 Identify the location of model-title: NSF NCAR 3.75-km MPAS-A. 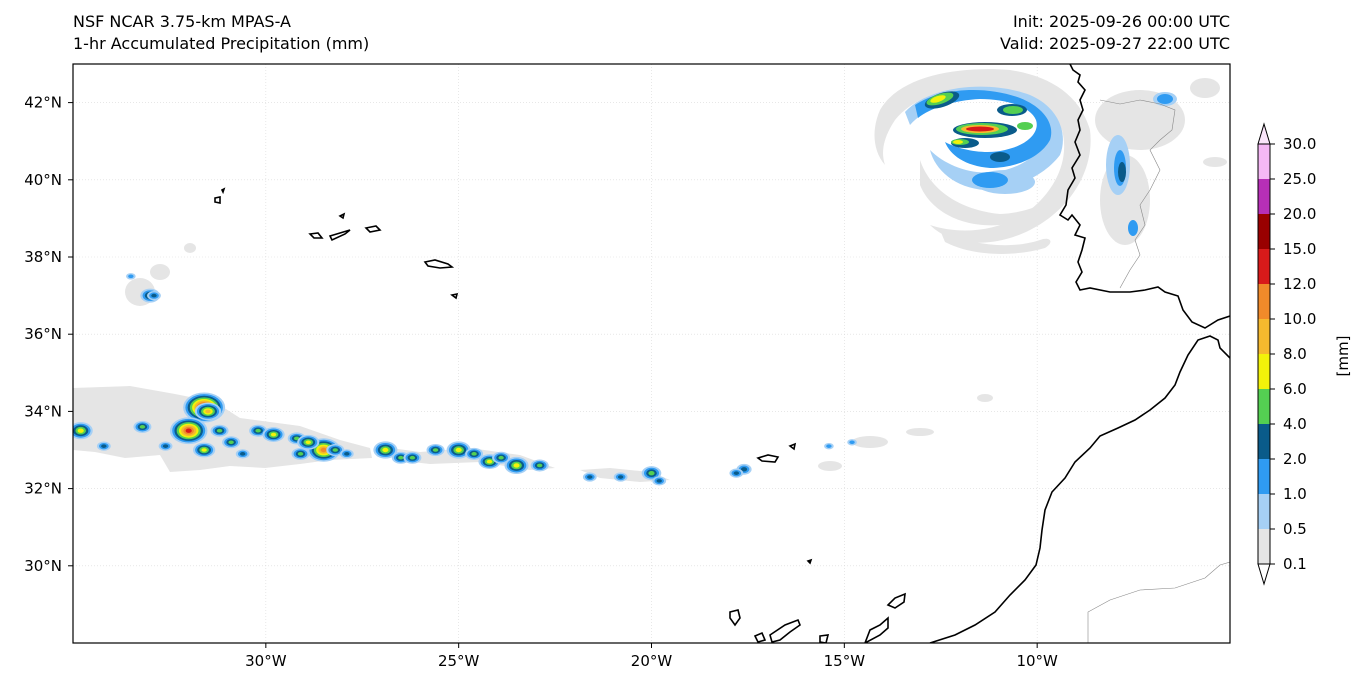
(182, 21).